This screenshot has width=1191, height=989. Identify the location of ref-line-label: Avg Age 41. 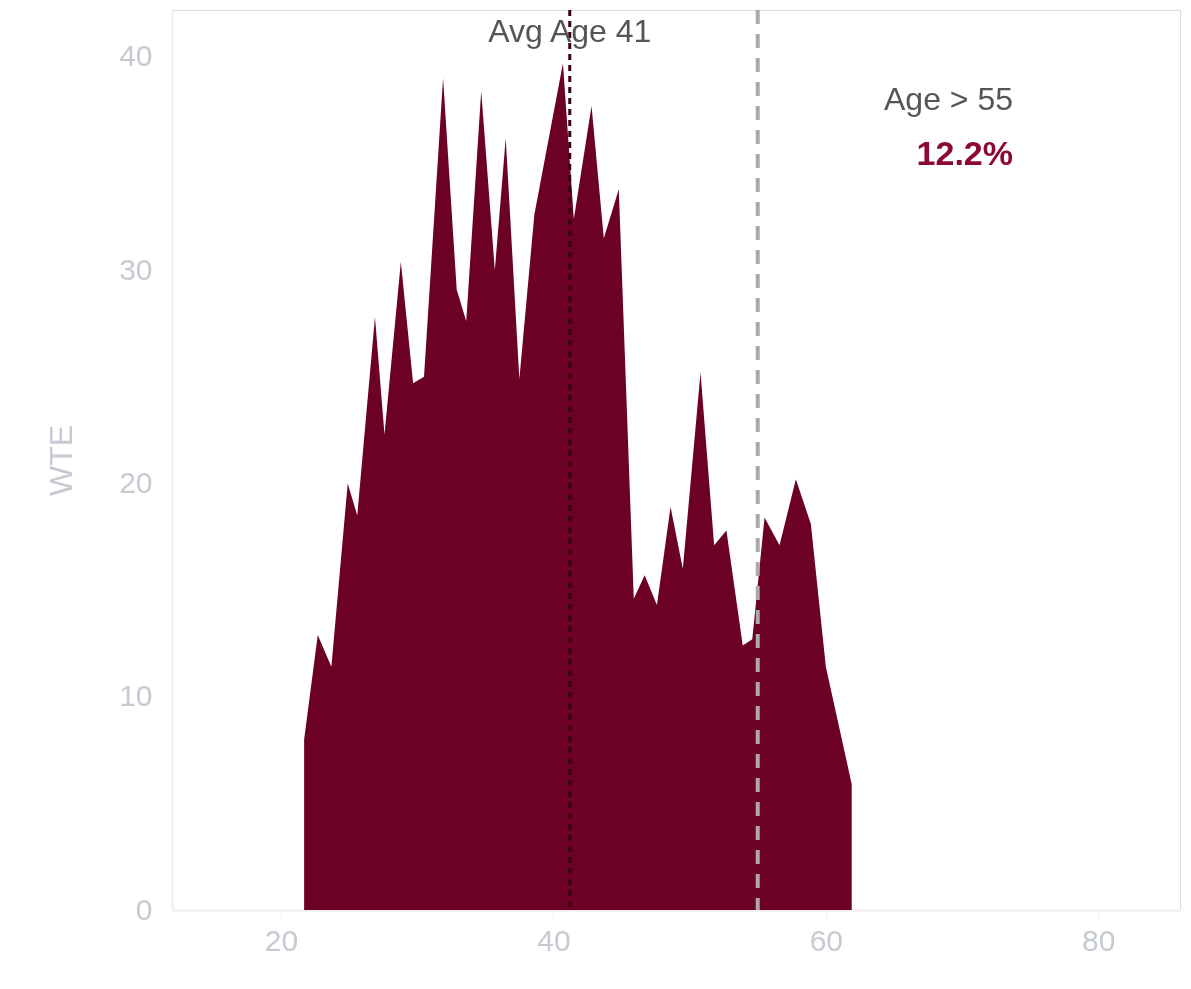
(570, 31).